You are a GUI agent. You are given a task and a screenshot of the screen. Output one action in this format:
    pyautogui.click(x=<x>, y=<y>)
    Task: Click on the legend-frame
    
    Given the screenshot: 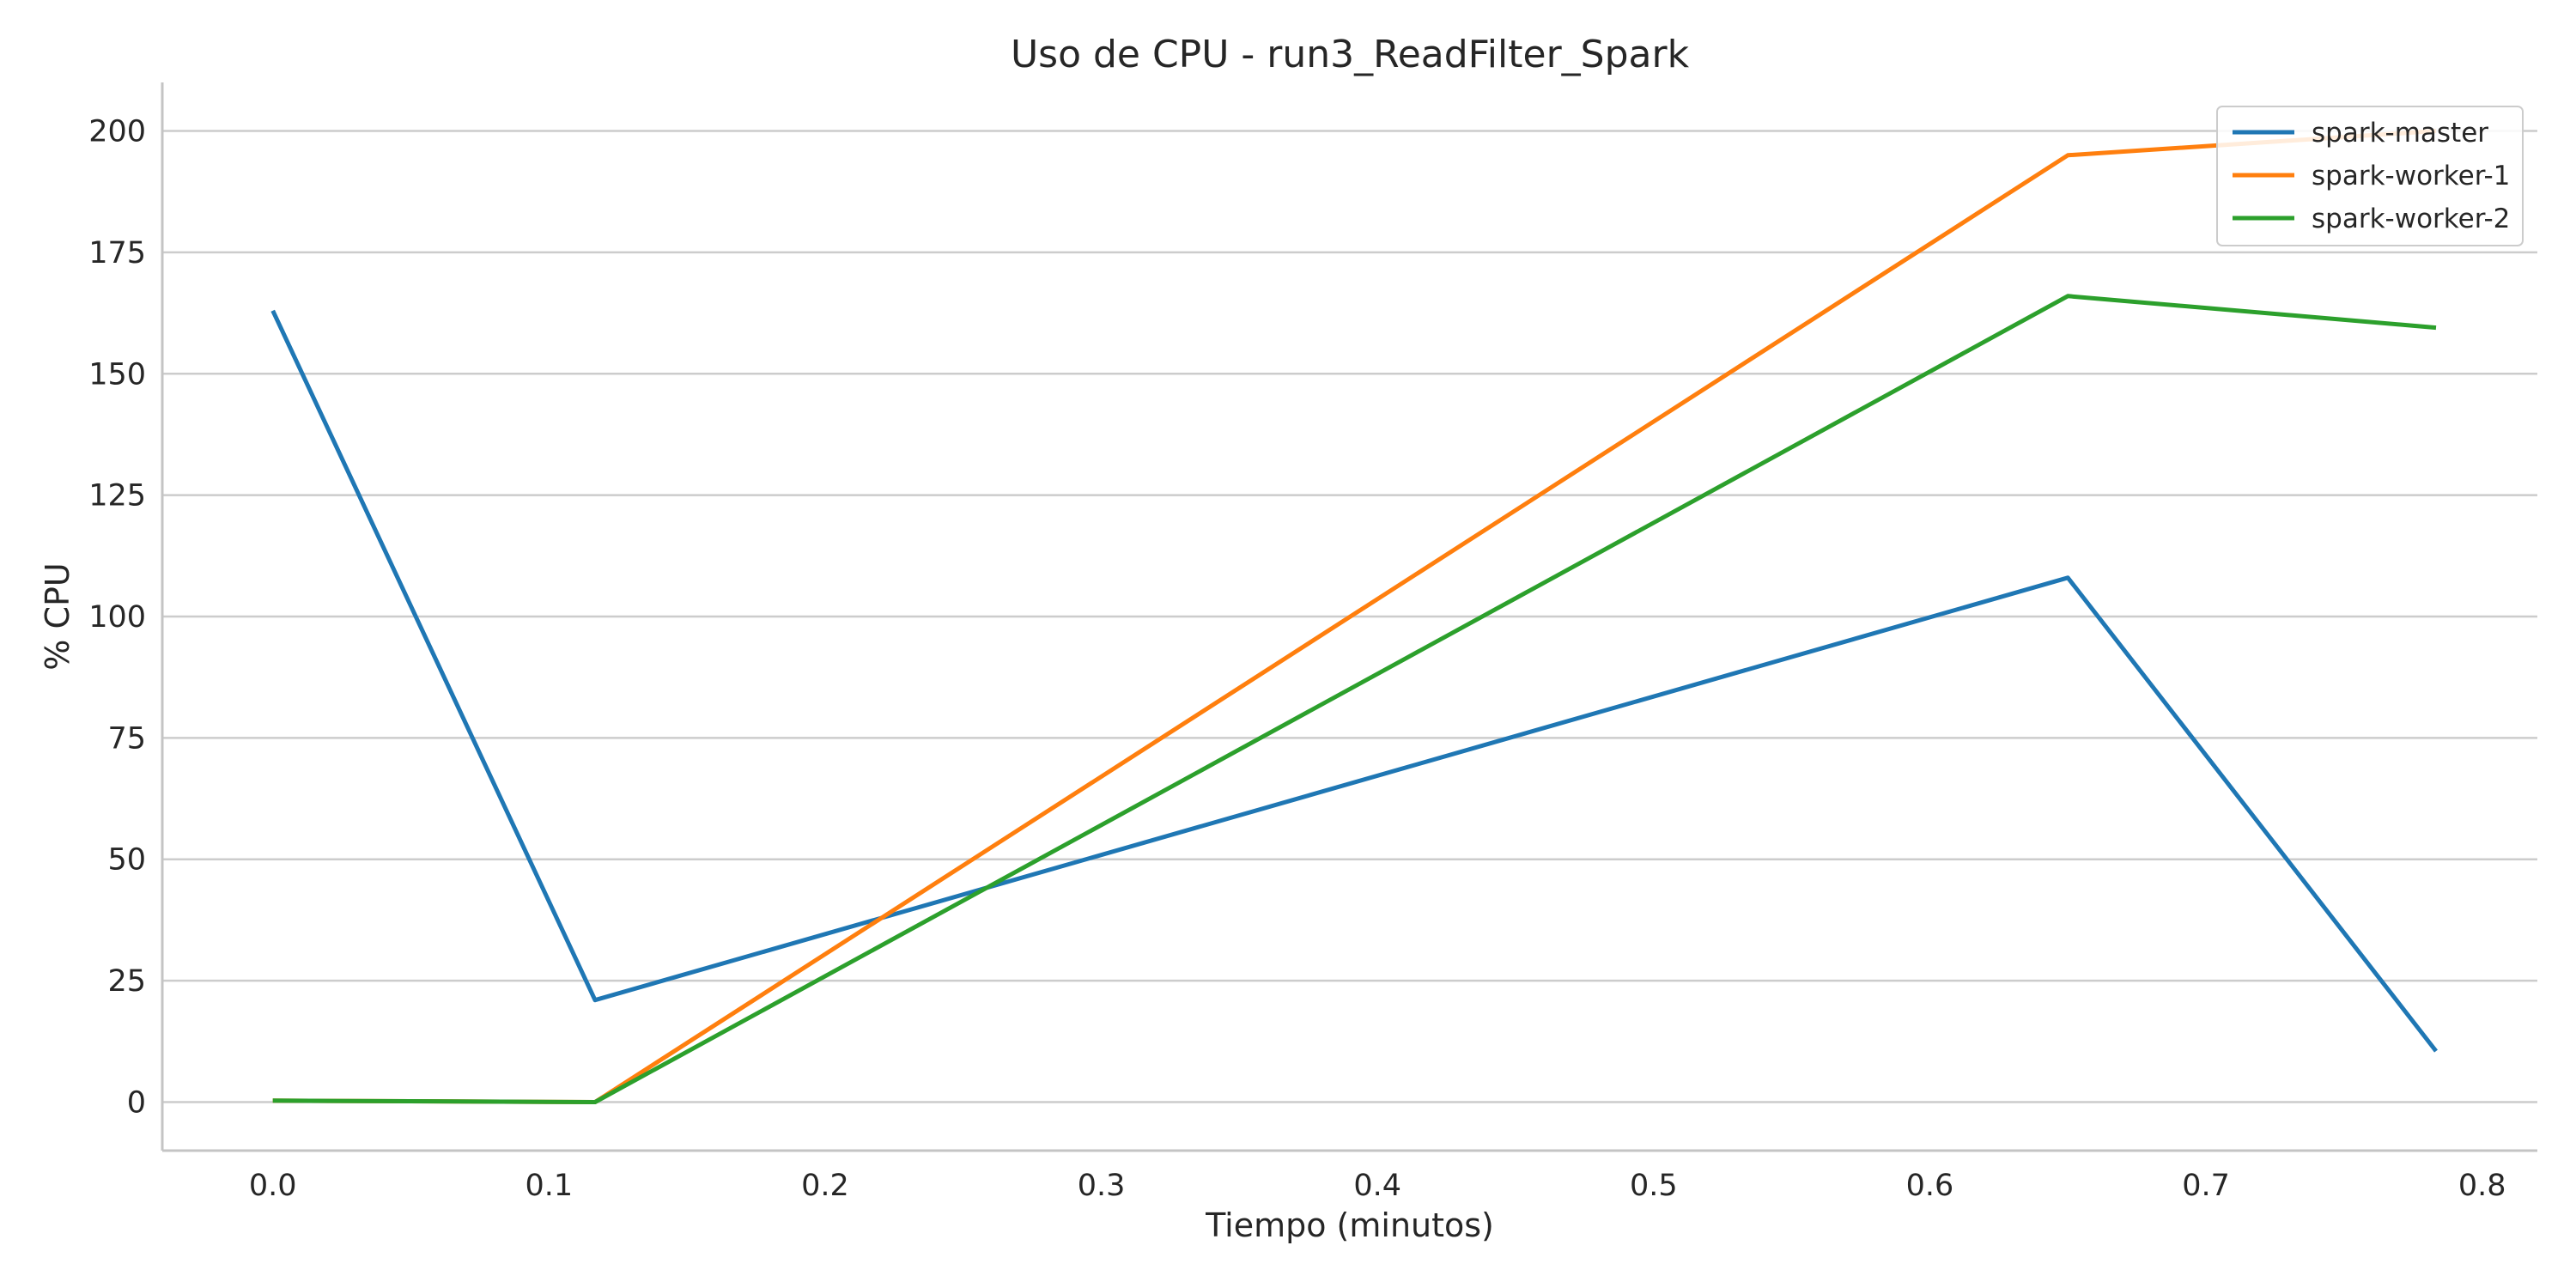 What is the action you would take?
    pyautogui.click(x=2370, y=176)
    